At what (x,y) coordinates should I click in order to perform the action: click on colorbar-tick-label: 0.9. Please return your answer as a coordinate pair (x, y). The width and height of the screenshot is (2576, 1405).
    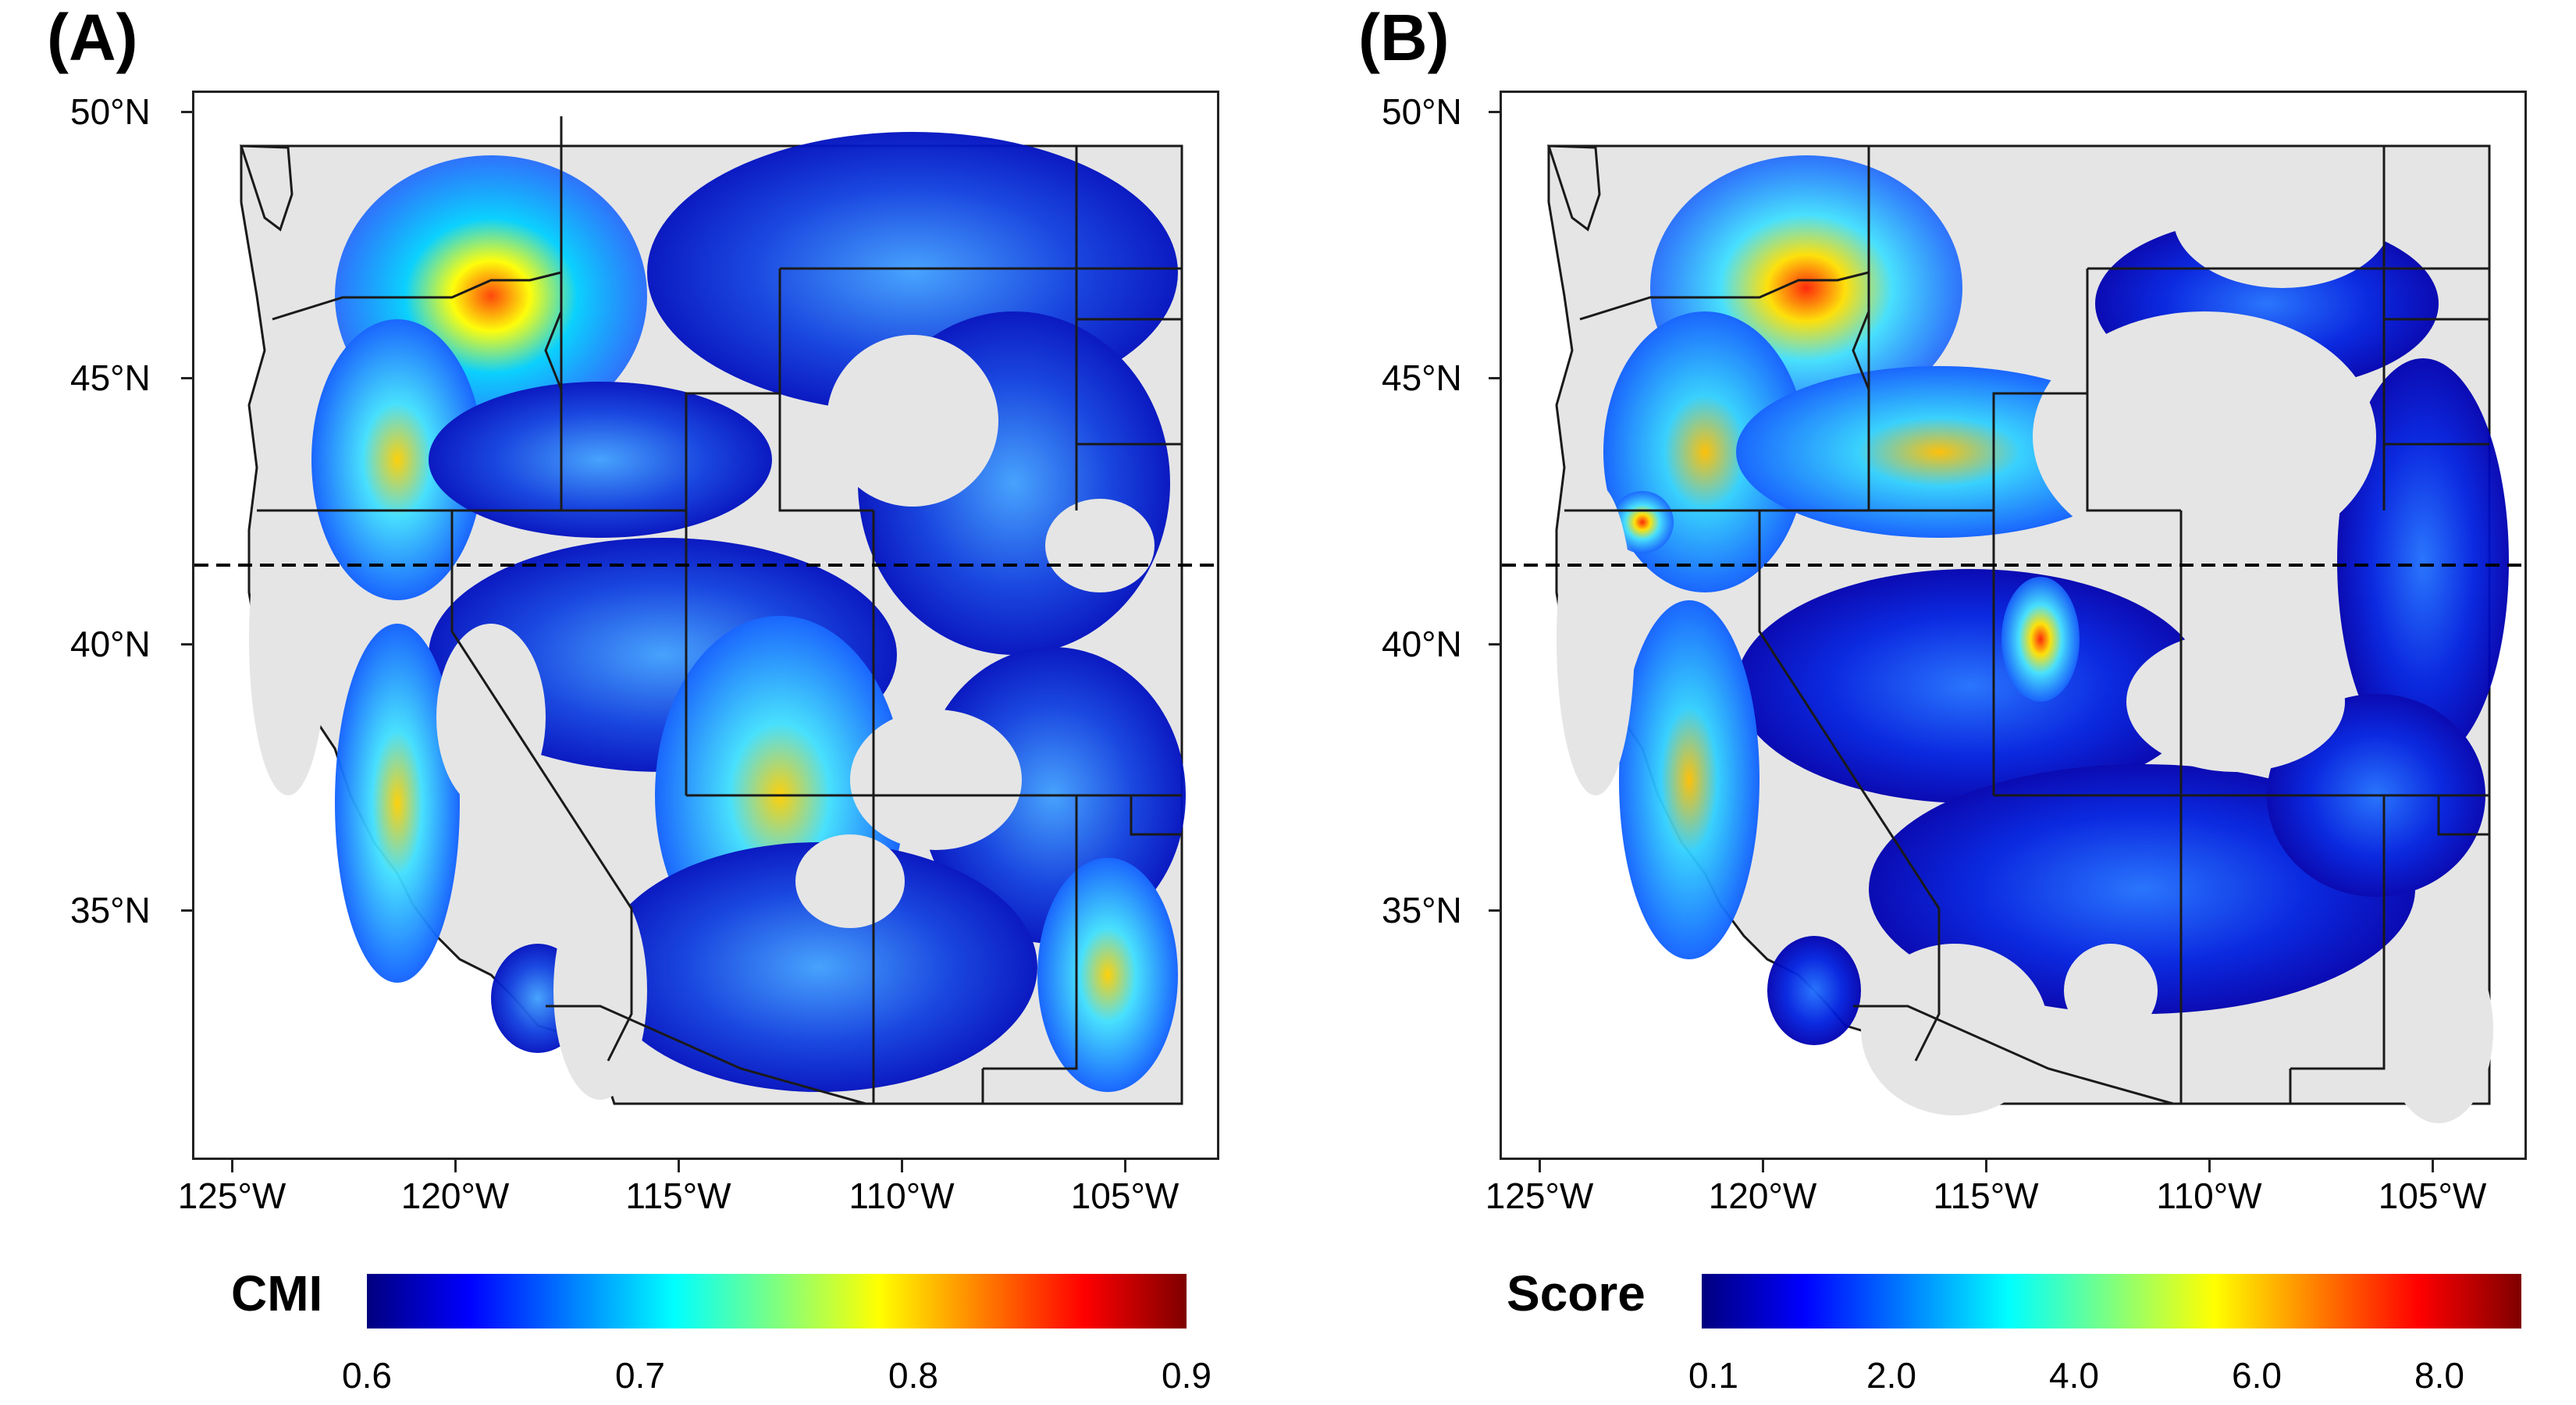
    Looking at the image, I should click on (1187, 1375).